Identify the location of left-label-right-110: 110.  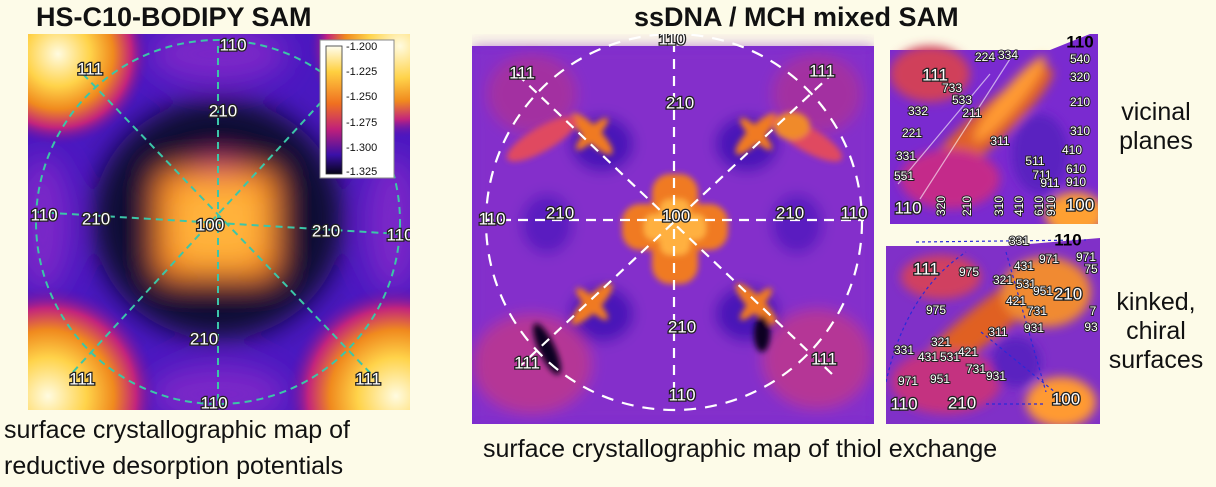
(398, 234).